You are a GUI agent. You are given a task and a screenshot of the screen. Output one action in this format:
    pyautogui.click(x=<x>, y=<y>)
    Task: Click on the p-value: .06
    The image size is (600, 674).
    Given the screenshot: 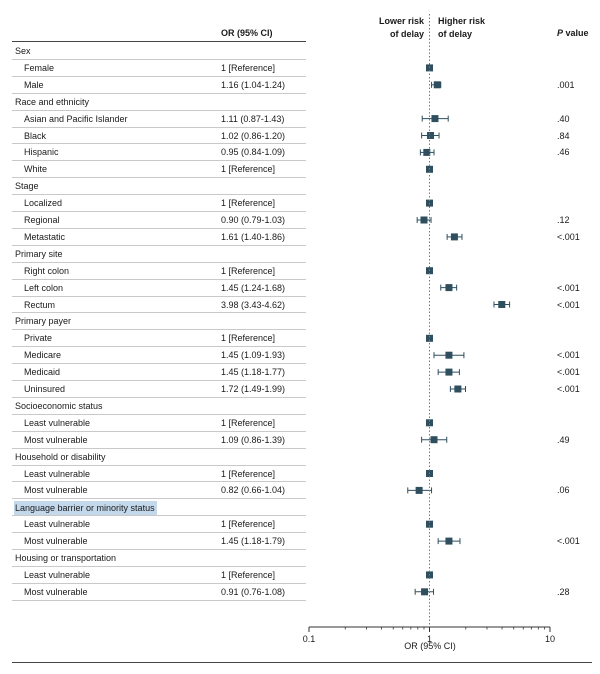 What is the action you would take?
    pyautogui.click(x=563, y=490)
    